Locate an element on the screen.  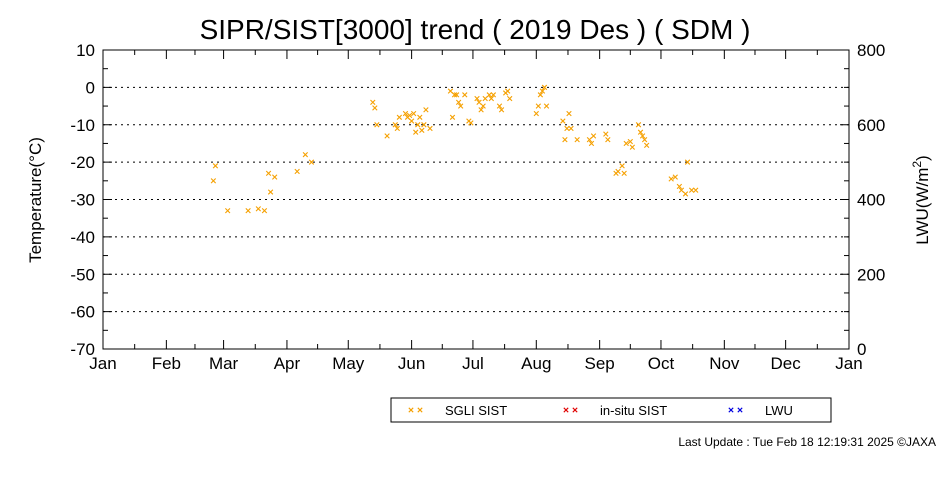
y2-axis-title: LWU(W/m2) is located at coordinates (921, 199).